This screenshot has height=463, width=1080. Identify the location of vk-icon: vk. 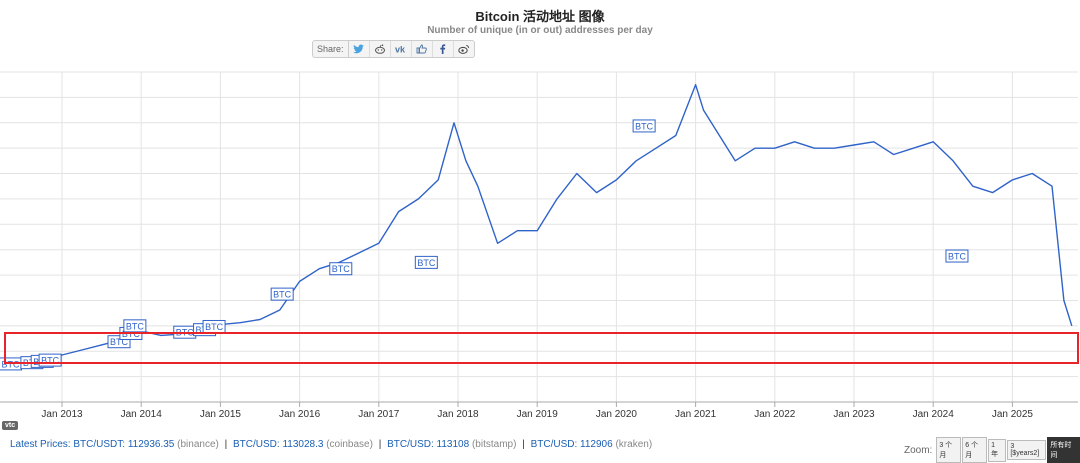
(401, 49).